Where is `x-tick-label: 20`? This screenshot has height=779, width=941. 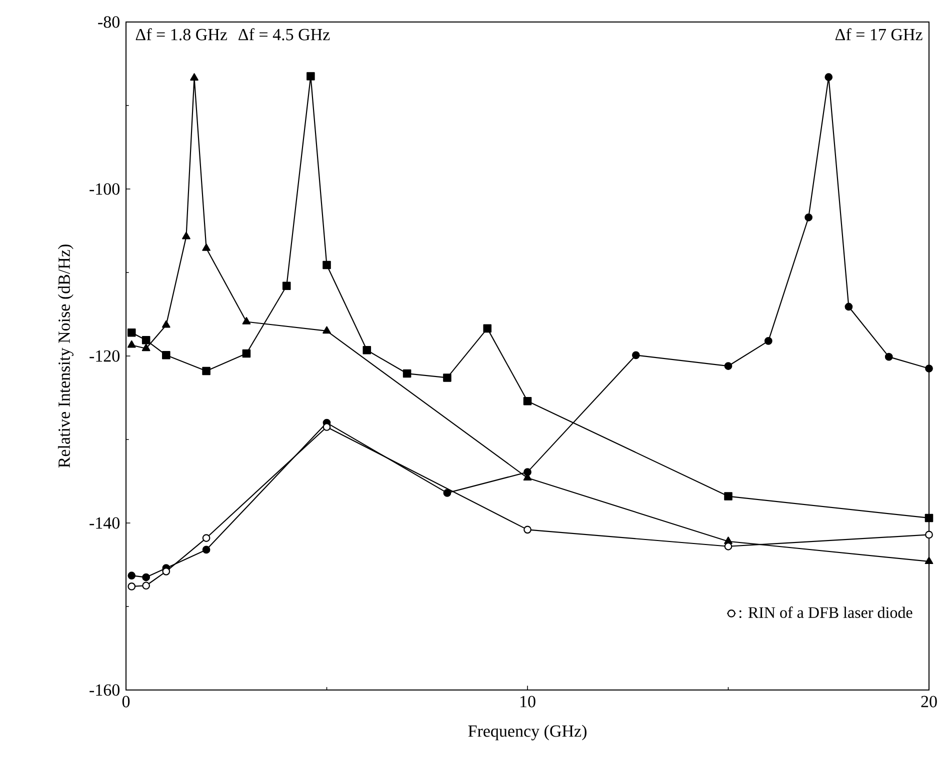 x-tick-label: 20 is located at coordinates (929, 702).